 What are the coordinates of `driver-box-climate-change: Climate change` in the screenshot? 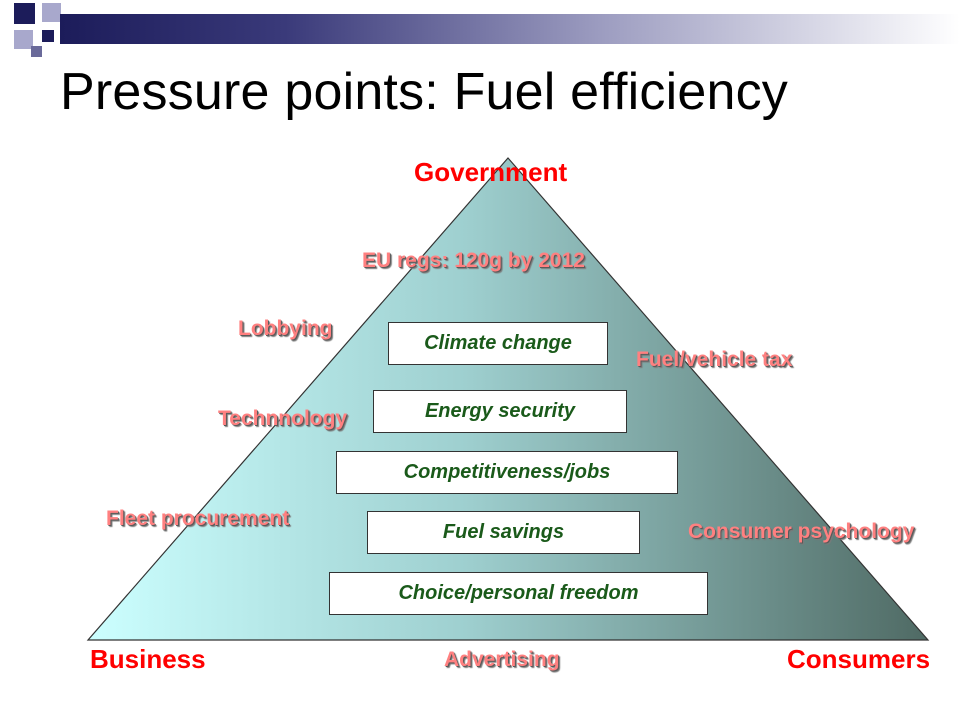 It's located at (498, 343).